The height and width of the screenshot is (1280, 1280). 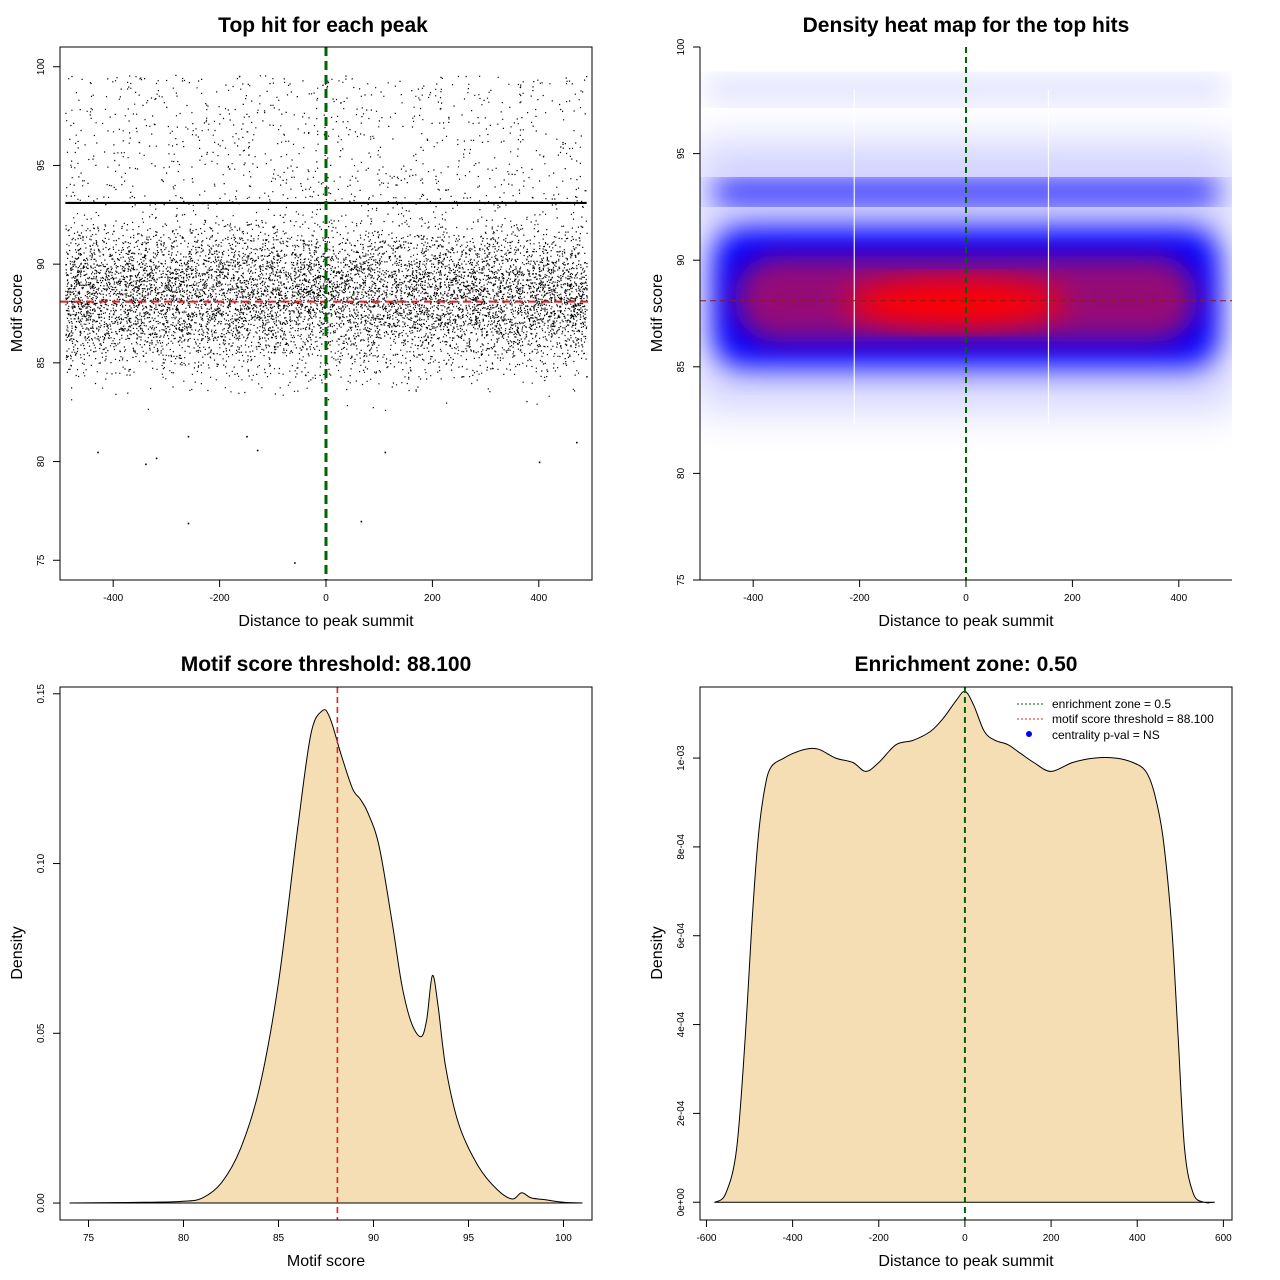 What do you see at coordinates (323, 25) in the screenshot?
I see `scatter-title: Top hit for each peak` at bounding box center [323, 25].